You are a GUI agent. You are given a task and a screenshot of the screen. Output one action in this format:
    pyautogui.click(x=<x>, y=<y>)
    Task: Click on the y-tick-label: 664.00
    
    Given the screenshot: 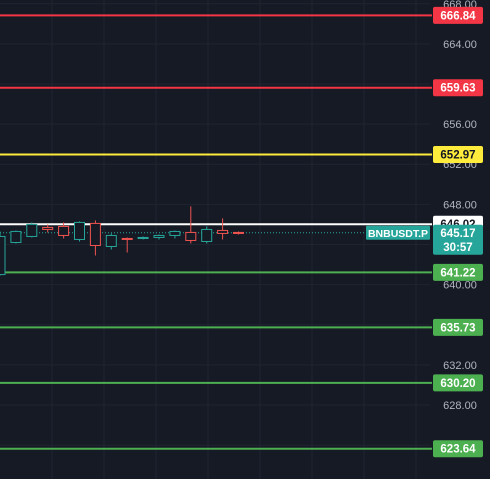 What is the action you would take?
    pyautogui.click(x=460, y=45)
    